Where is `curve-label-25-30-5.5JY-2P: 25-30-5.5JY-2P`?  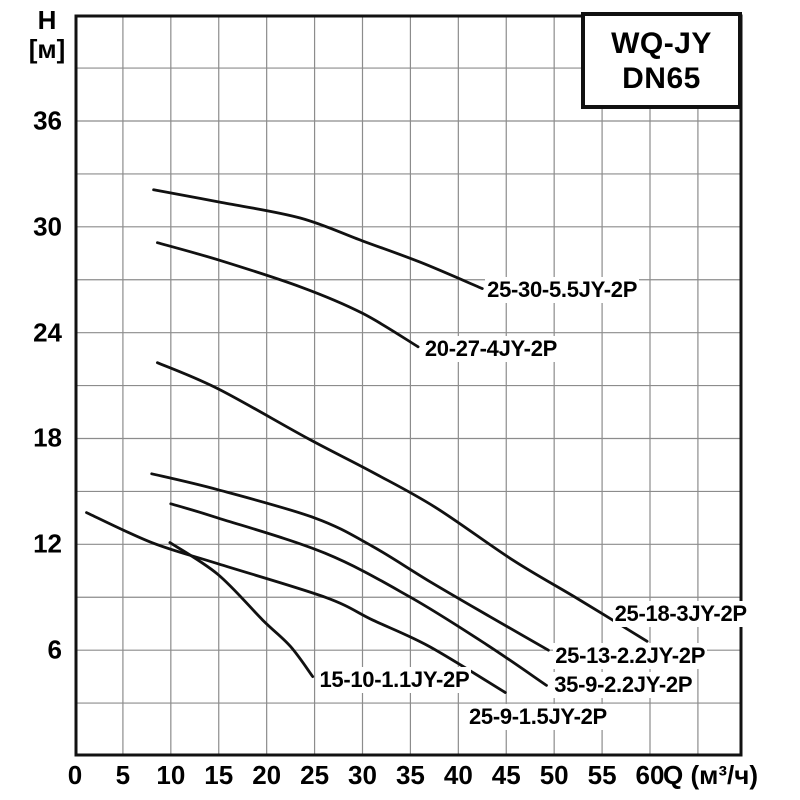
curve-label-25-30-5.5JY-2P: 25-30-5.5JY-2P is located at coordinates (562, 290).